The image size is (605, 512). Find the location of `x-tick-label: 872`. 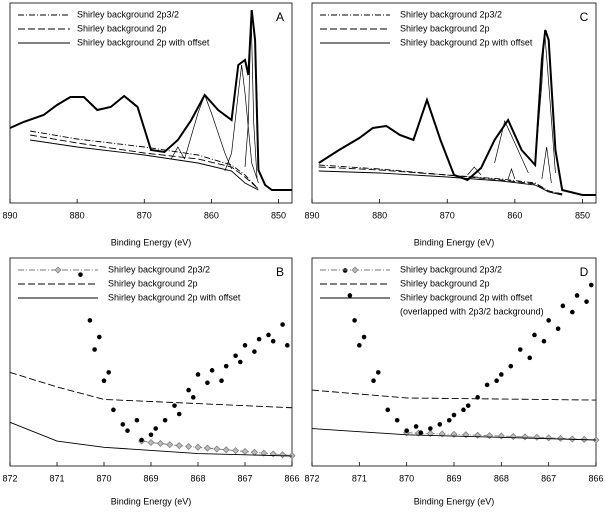

x-tick-label: 872 is located at coordinates (9, 478).